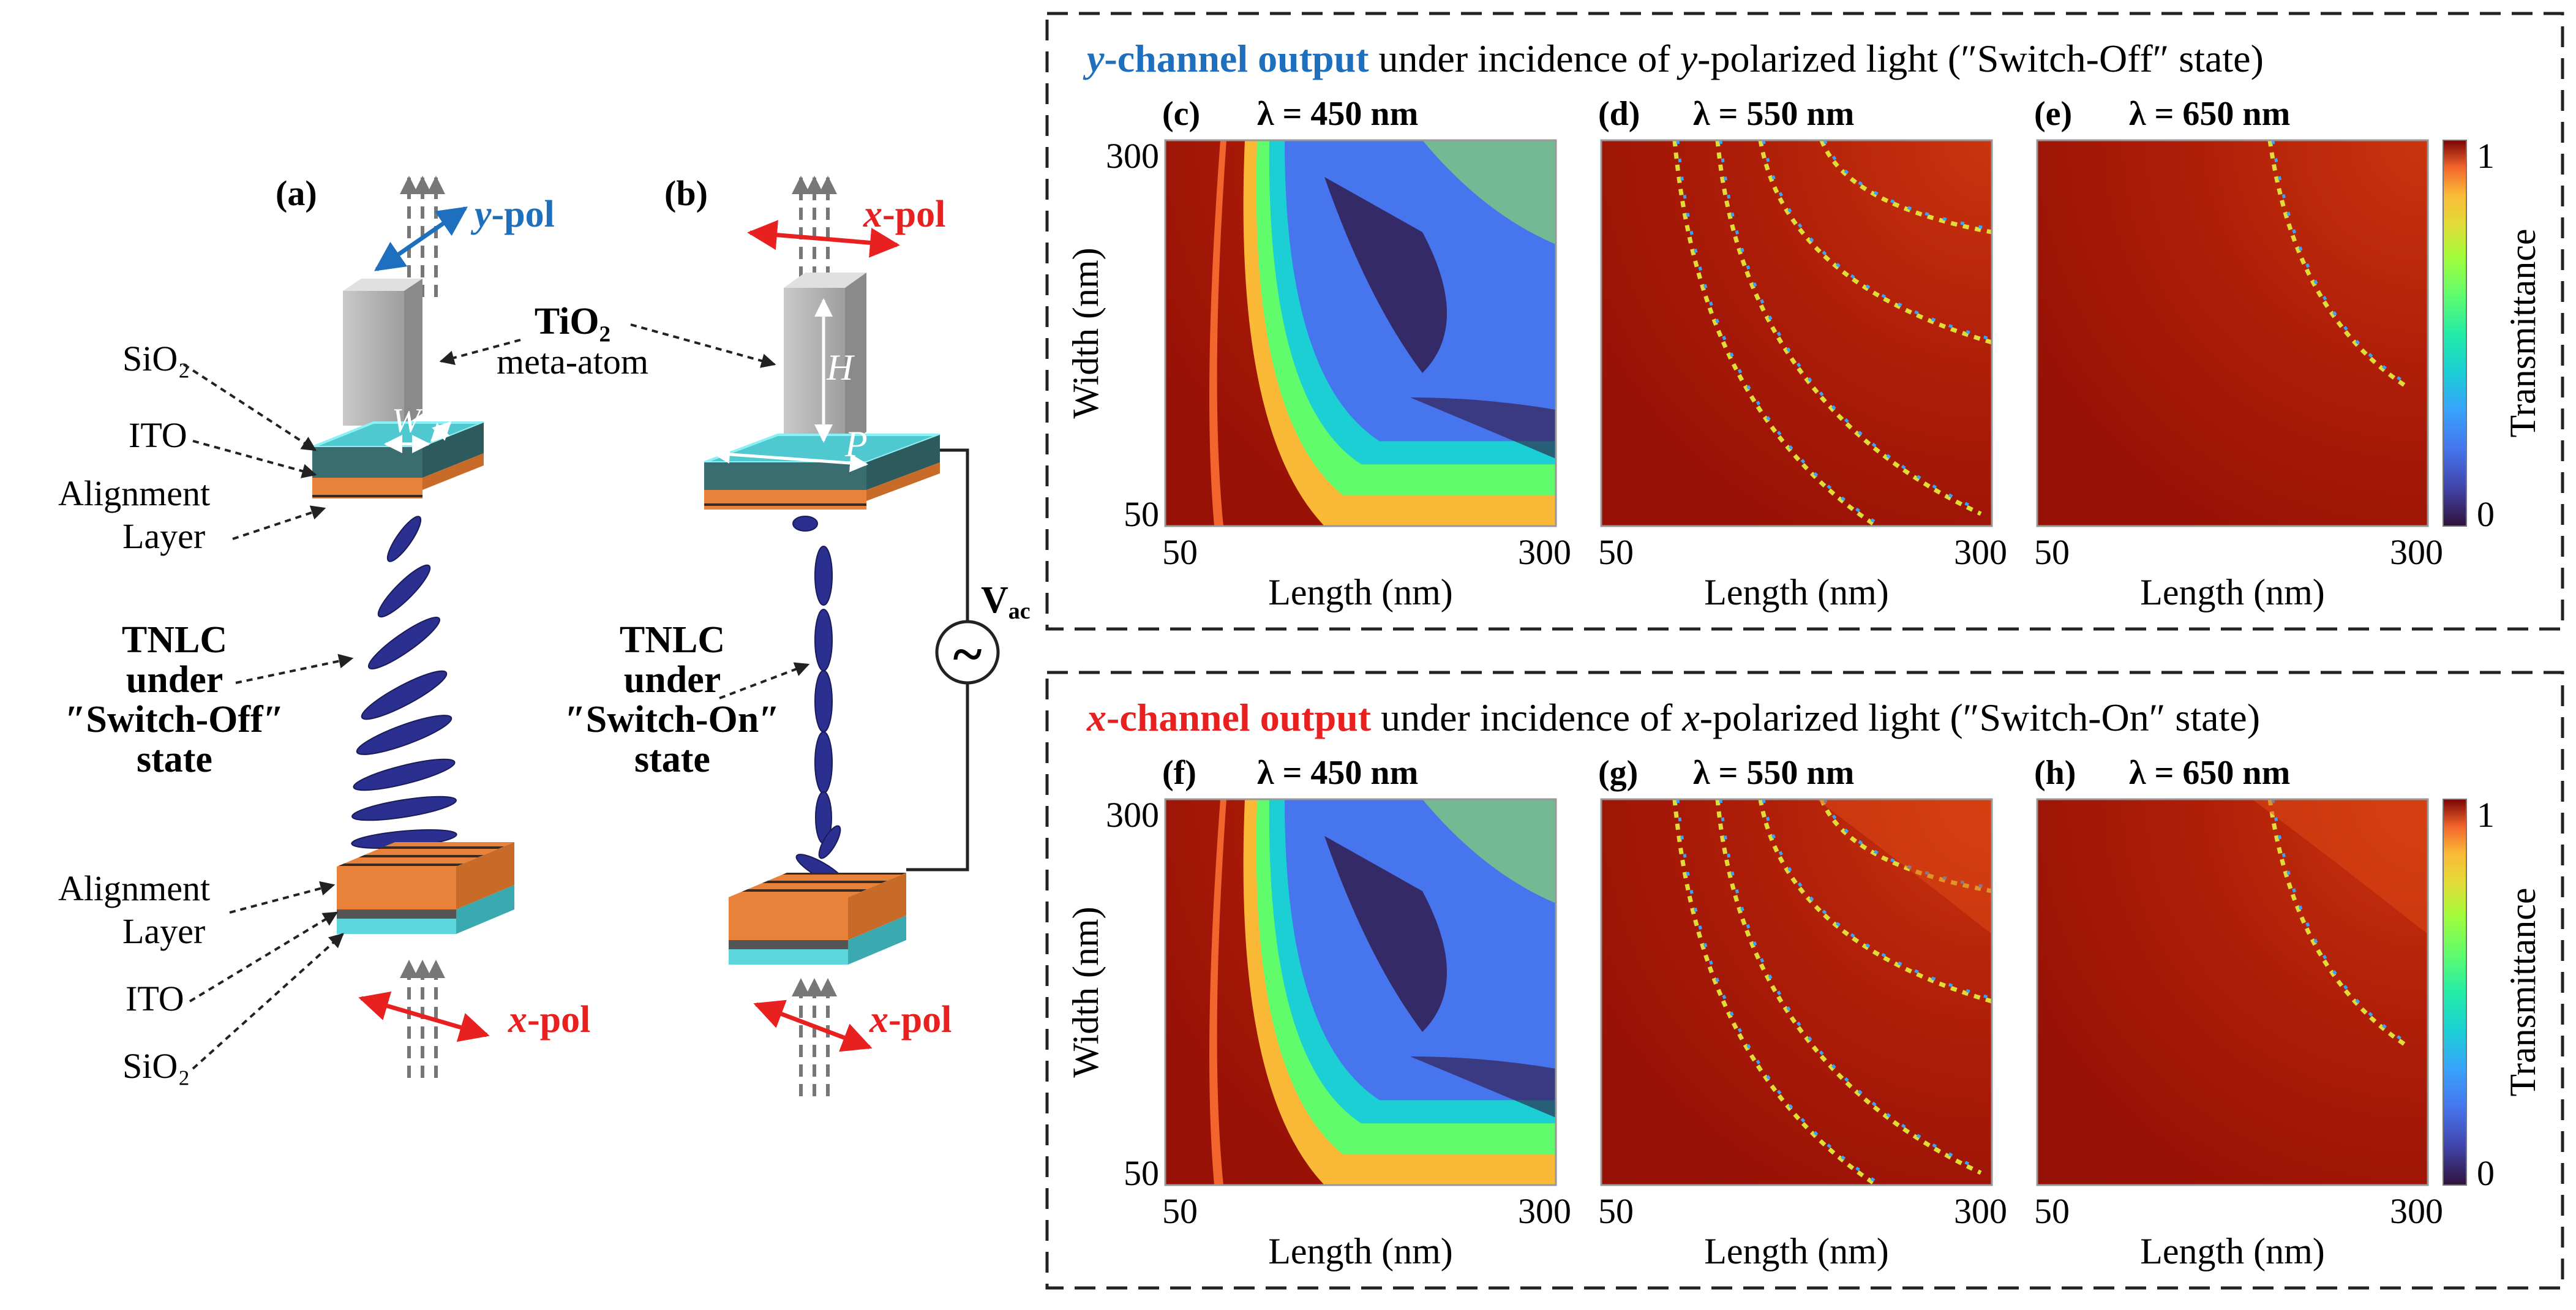  Describe the element at coordinates (764, 680) in the screenshot. I see `tnlc-leader-b` at that location.